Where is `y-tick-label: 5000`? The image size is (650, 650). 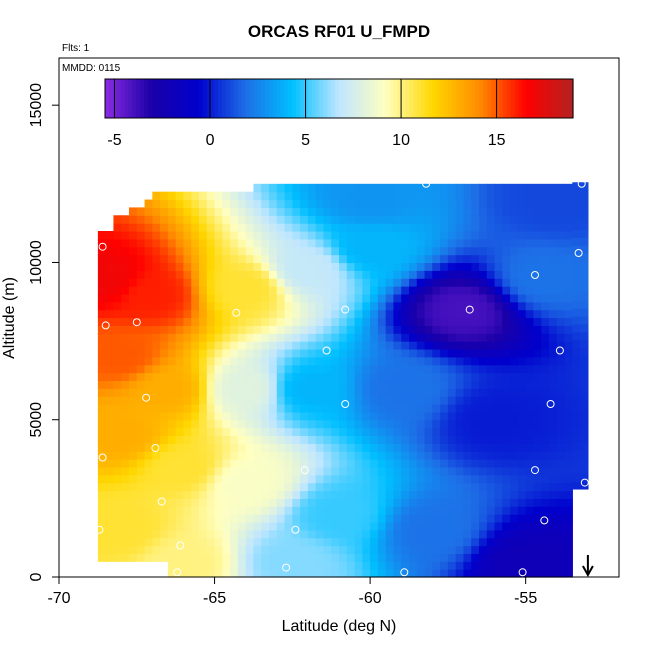 y-tick-label: 5000 is located at coordinates (36, 420).